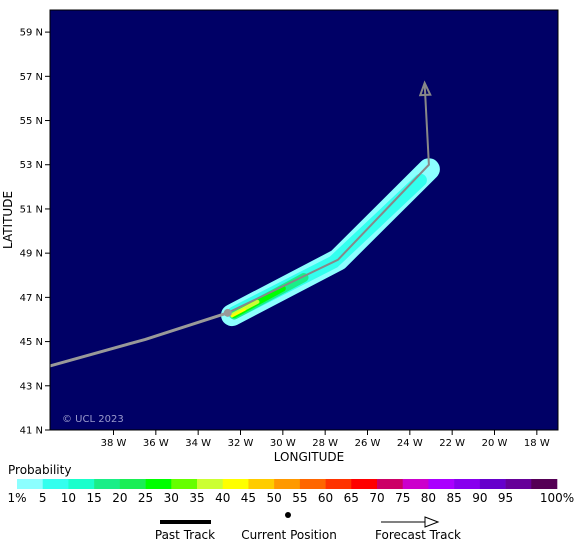  What do you see at coordinates (171, 498) in the screenshot?
I see `colorbar-label: 30` at bounding box center [171, 498].